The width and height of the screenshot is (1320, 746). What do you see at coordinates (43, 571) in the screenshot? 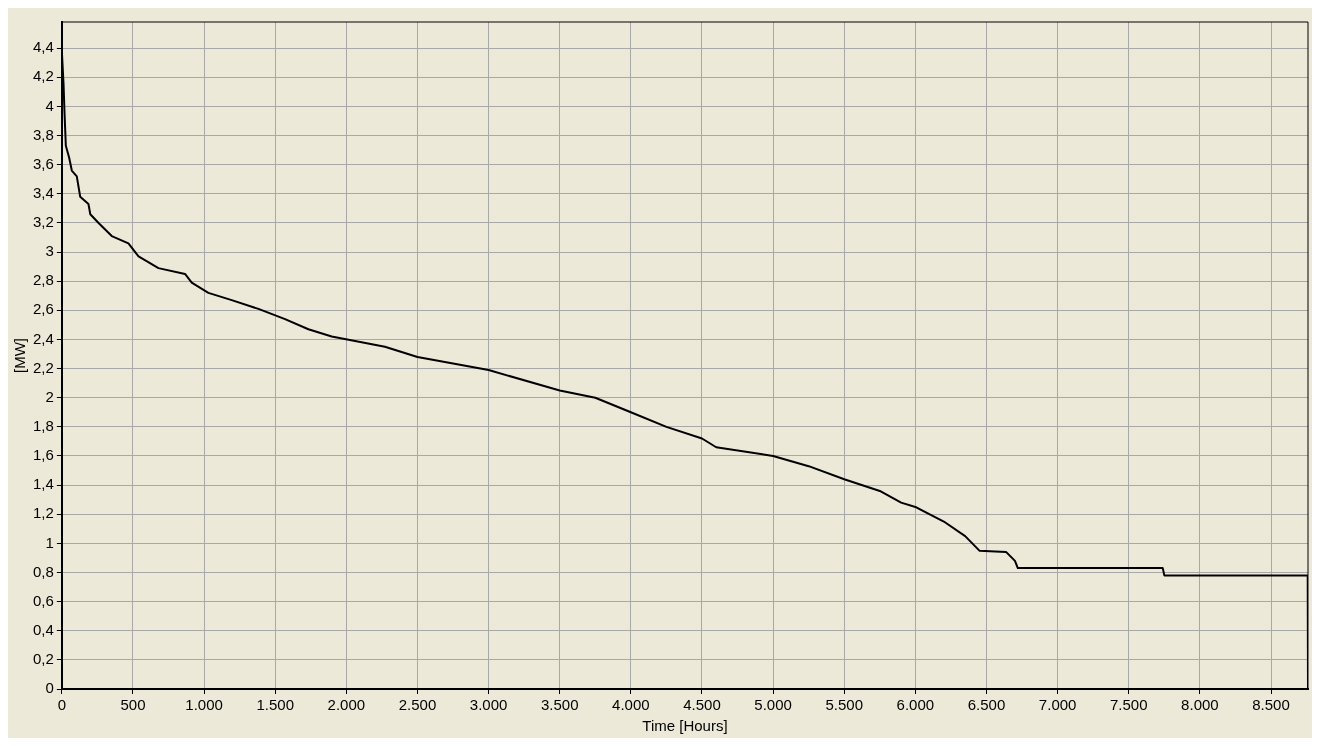
I see `y-tick-label: 0,8` at bounding box center [43, 571].